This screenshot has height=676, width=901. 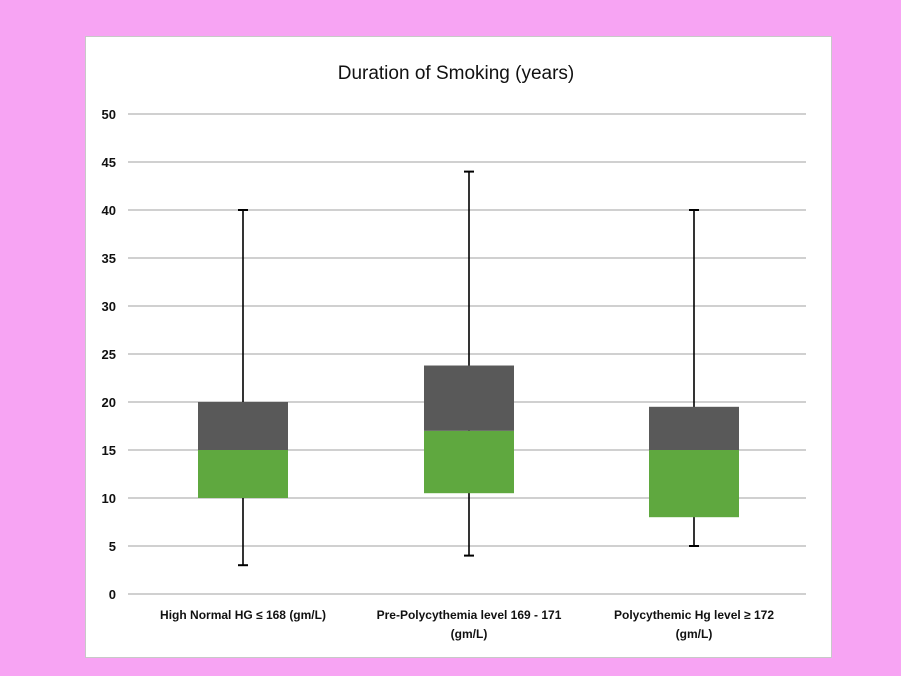 I want to click on y-tick-label: 0, so click(x=112, y=594).